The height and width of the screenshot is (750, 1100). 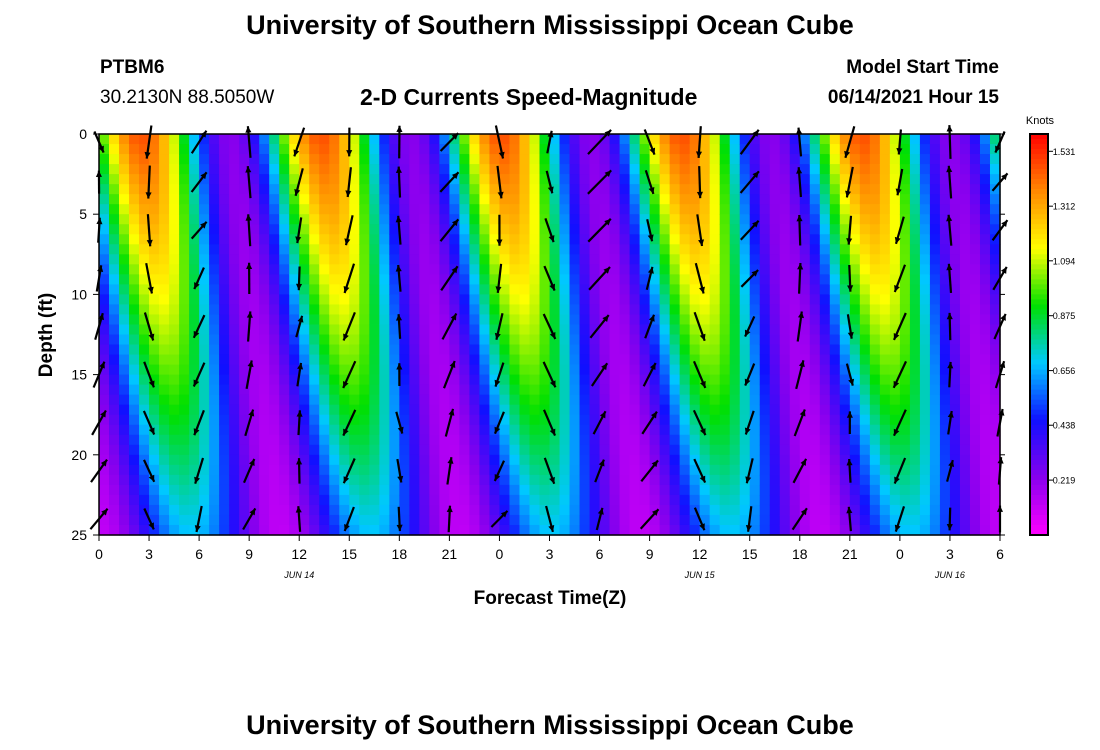 What do you see at coordinates (950, 554) in the screenshot?
I see `x-tick-label: 3` at bounding box center [950, 554].